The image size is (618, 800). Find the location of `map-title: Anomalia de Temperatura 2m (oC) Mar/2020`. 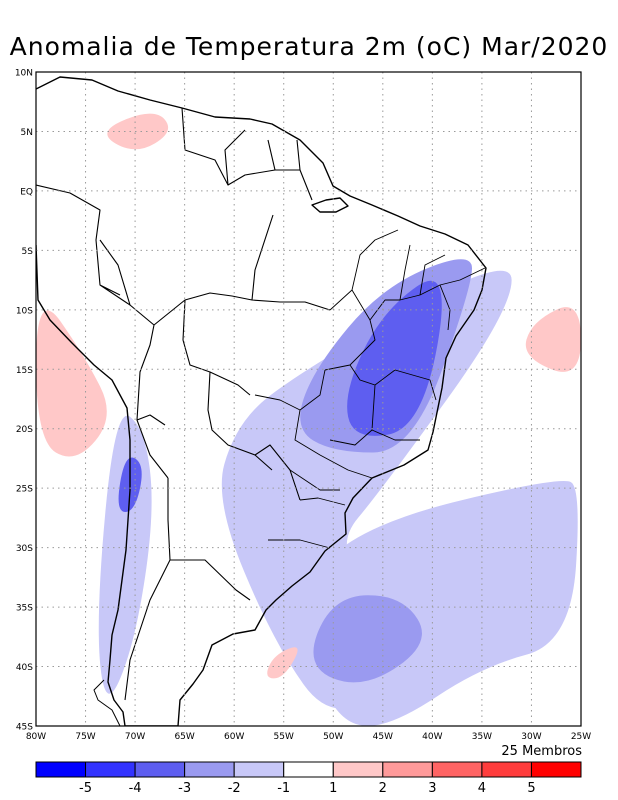

map-title: Anomalia de Temperatura 2m (oC) Mar/2020 is located at coordinates (309, 46).